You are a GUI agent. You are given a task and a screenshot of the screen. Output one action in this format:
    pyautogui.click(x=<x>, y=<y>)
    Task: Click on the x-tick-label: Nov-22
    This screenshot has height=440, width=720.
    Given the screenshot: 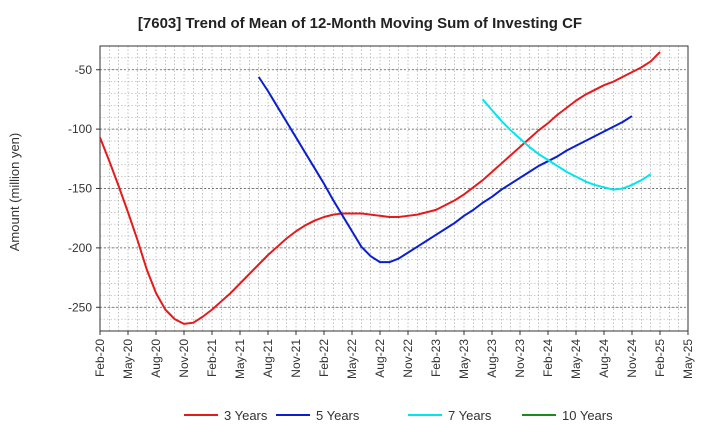 What is the action you would take?
    pyautogui.click(x=408, y=358)
    